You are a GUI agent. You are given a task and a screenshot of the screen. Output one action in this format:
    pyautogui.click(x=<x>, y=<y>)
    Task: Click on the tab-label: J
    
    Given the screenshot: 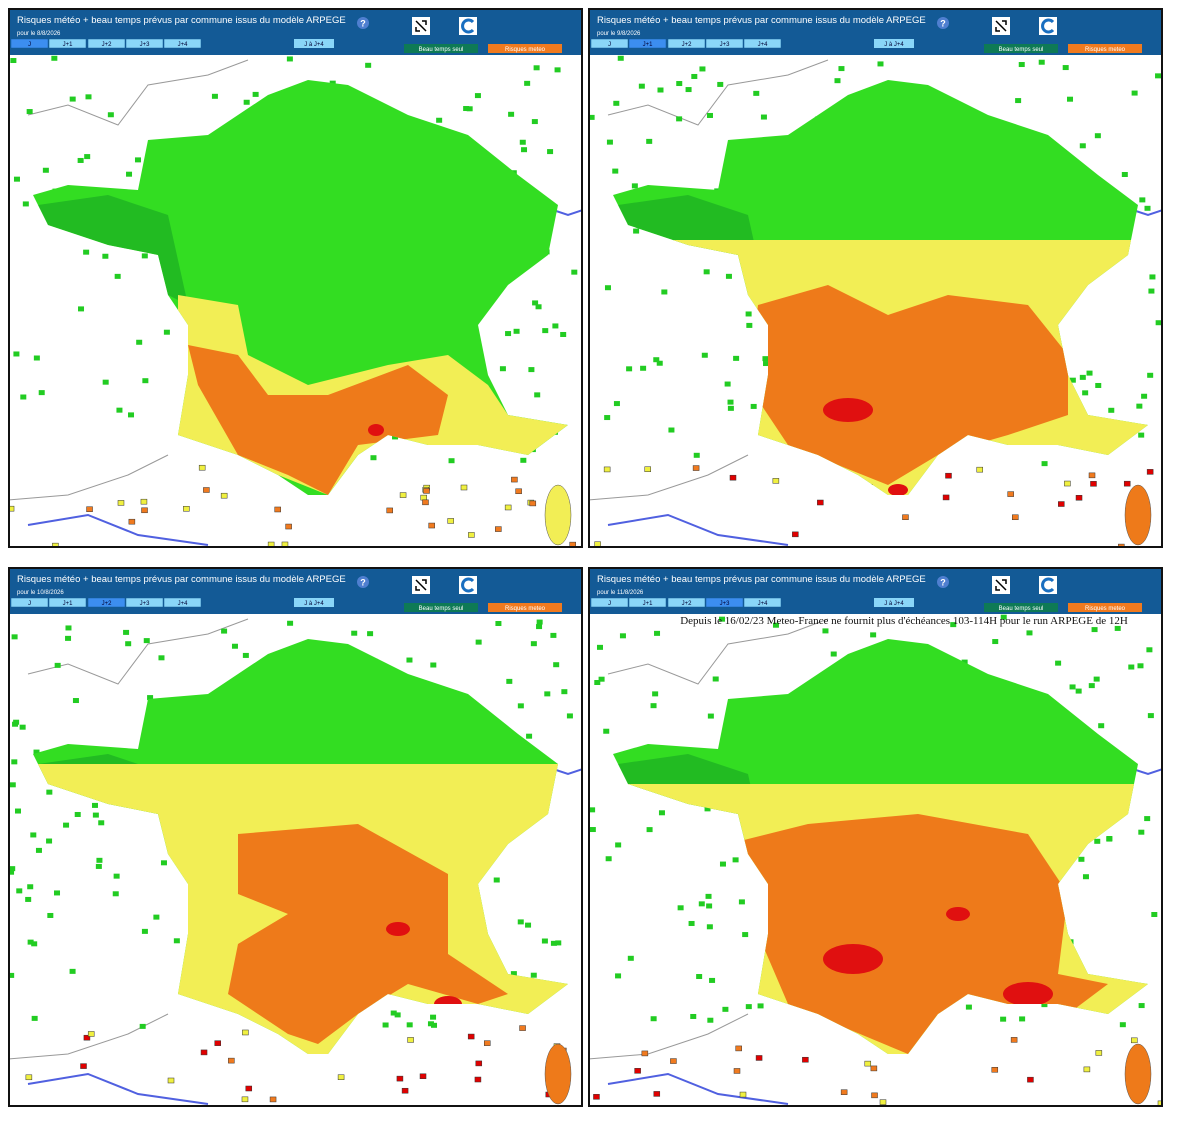 What is the action you would take?
    pyautogui.click(x=29, y=604)
    